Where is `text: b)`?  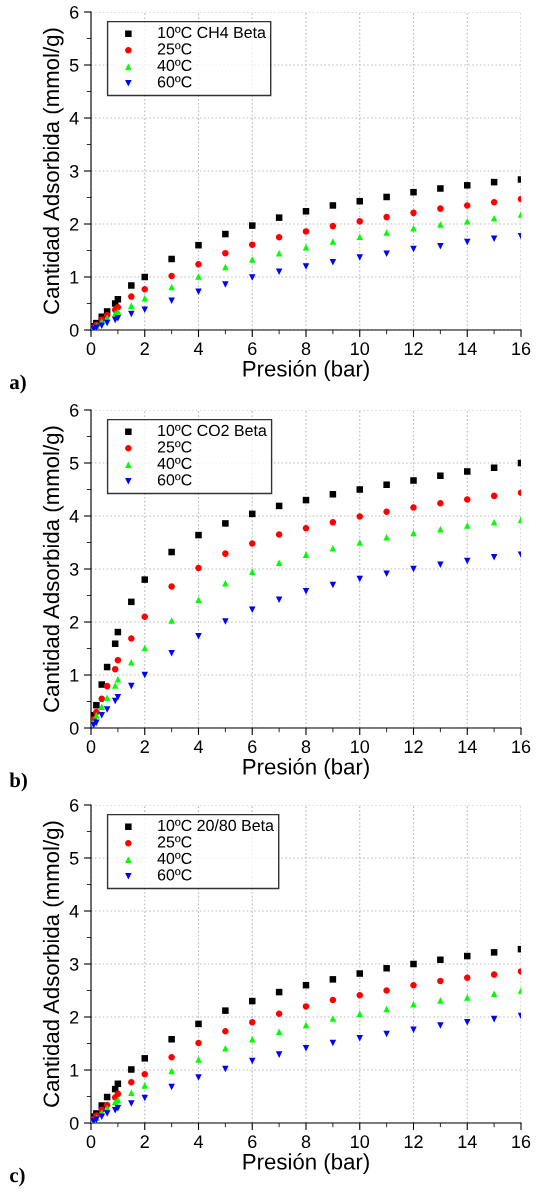 text: b) is located at coordinates (18, 782).